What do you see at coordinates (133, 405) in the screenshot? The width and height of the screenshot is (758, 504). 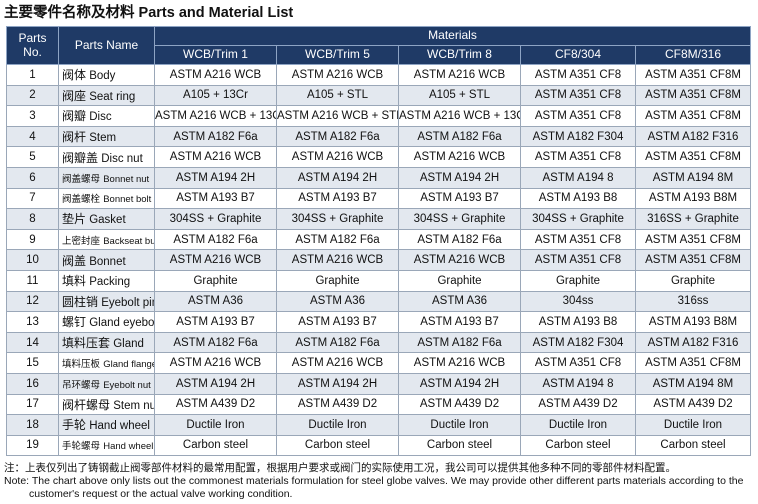 I see `part-name-en: Stem nut` at bounding box center [133, 405].